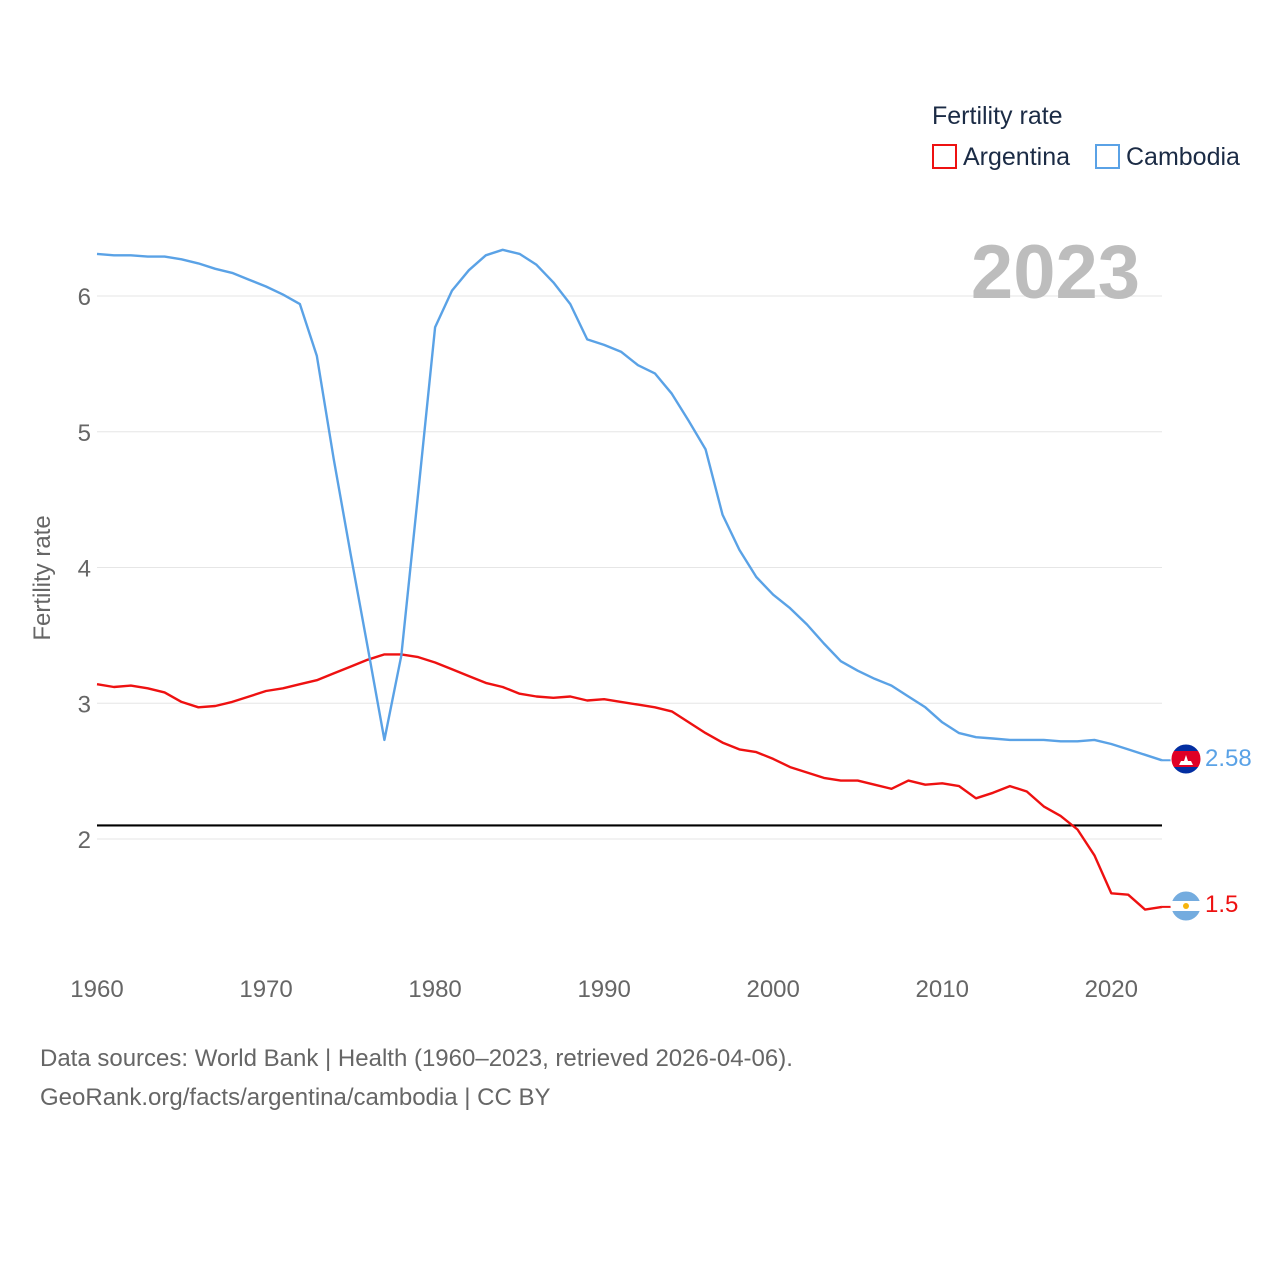 The height and width of the screenshot is (1280, 1280). I want to click on x-axis-ticks: 1960 1970 1980 1990 2000 2010 2020, so click(604, 989).